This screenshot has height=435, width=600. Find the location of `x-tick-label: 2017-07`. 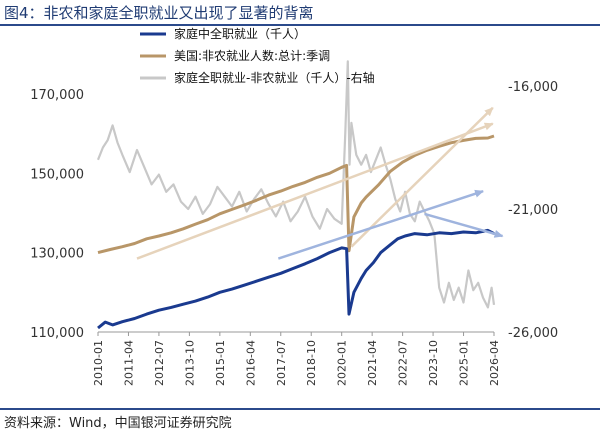

x-tick-label: 2017-07 is located at coordinates (281, 363).